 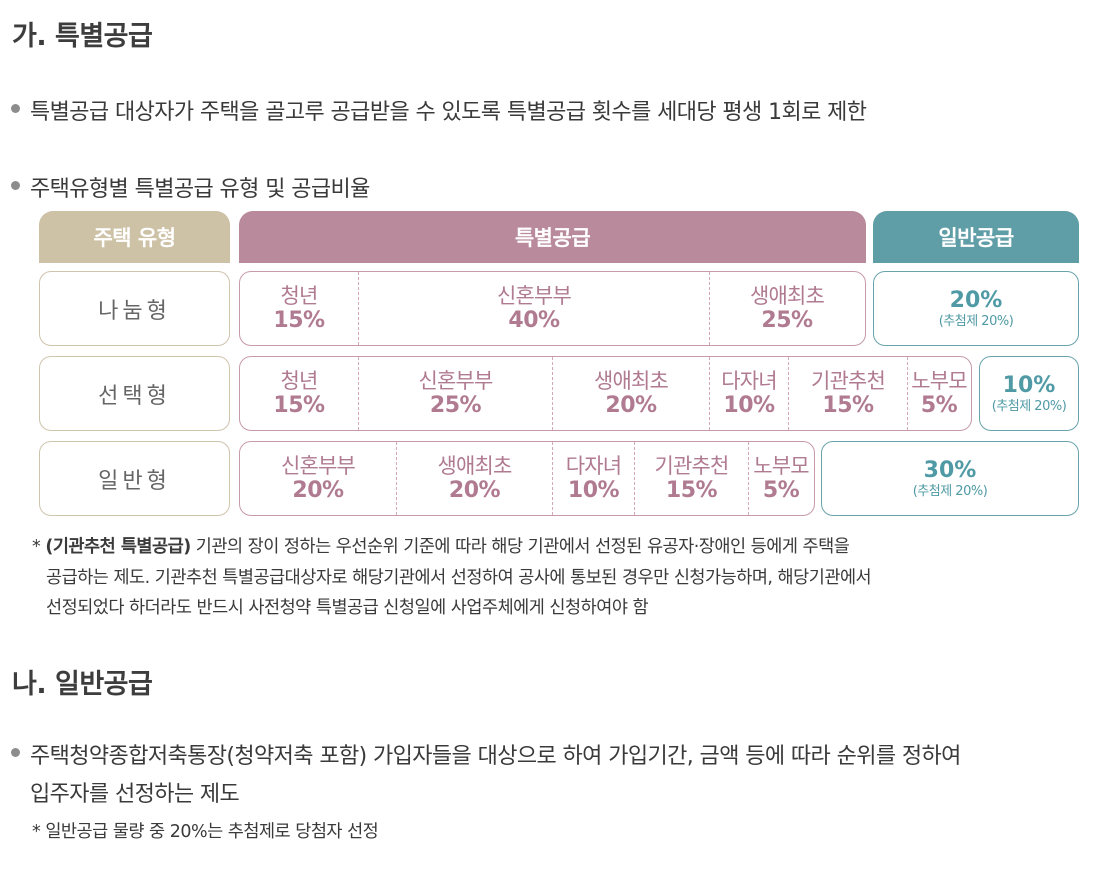 I want to click on section-a-title: 가. 특별공급, so click(x=82, y=36).